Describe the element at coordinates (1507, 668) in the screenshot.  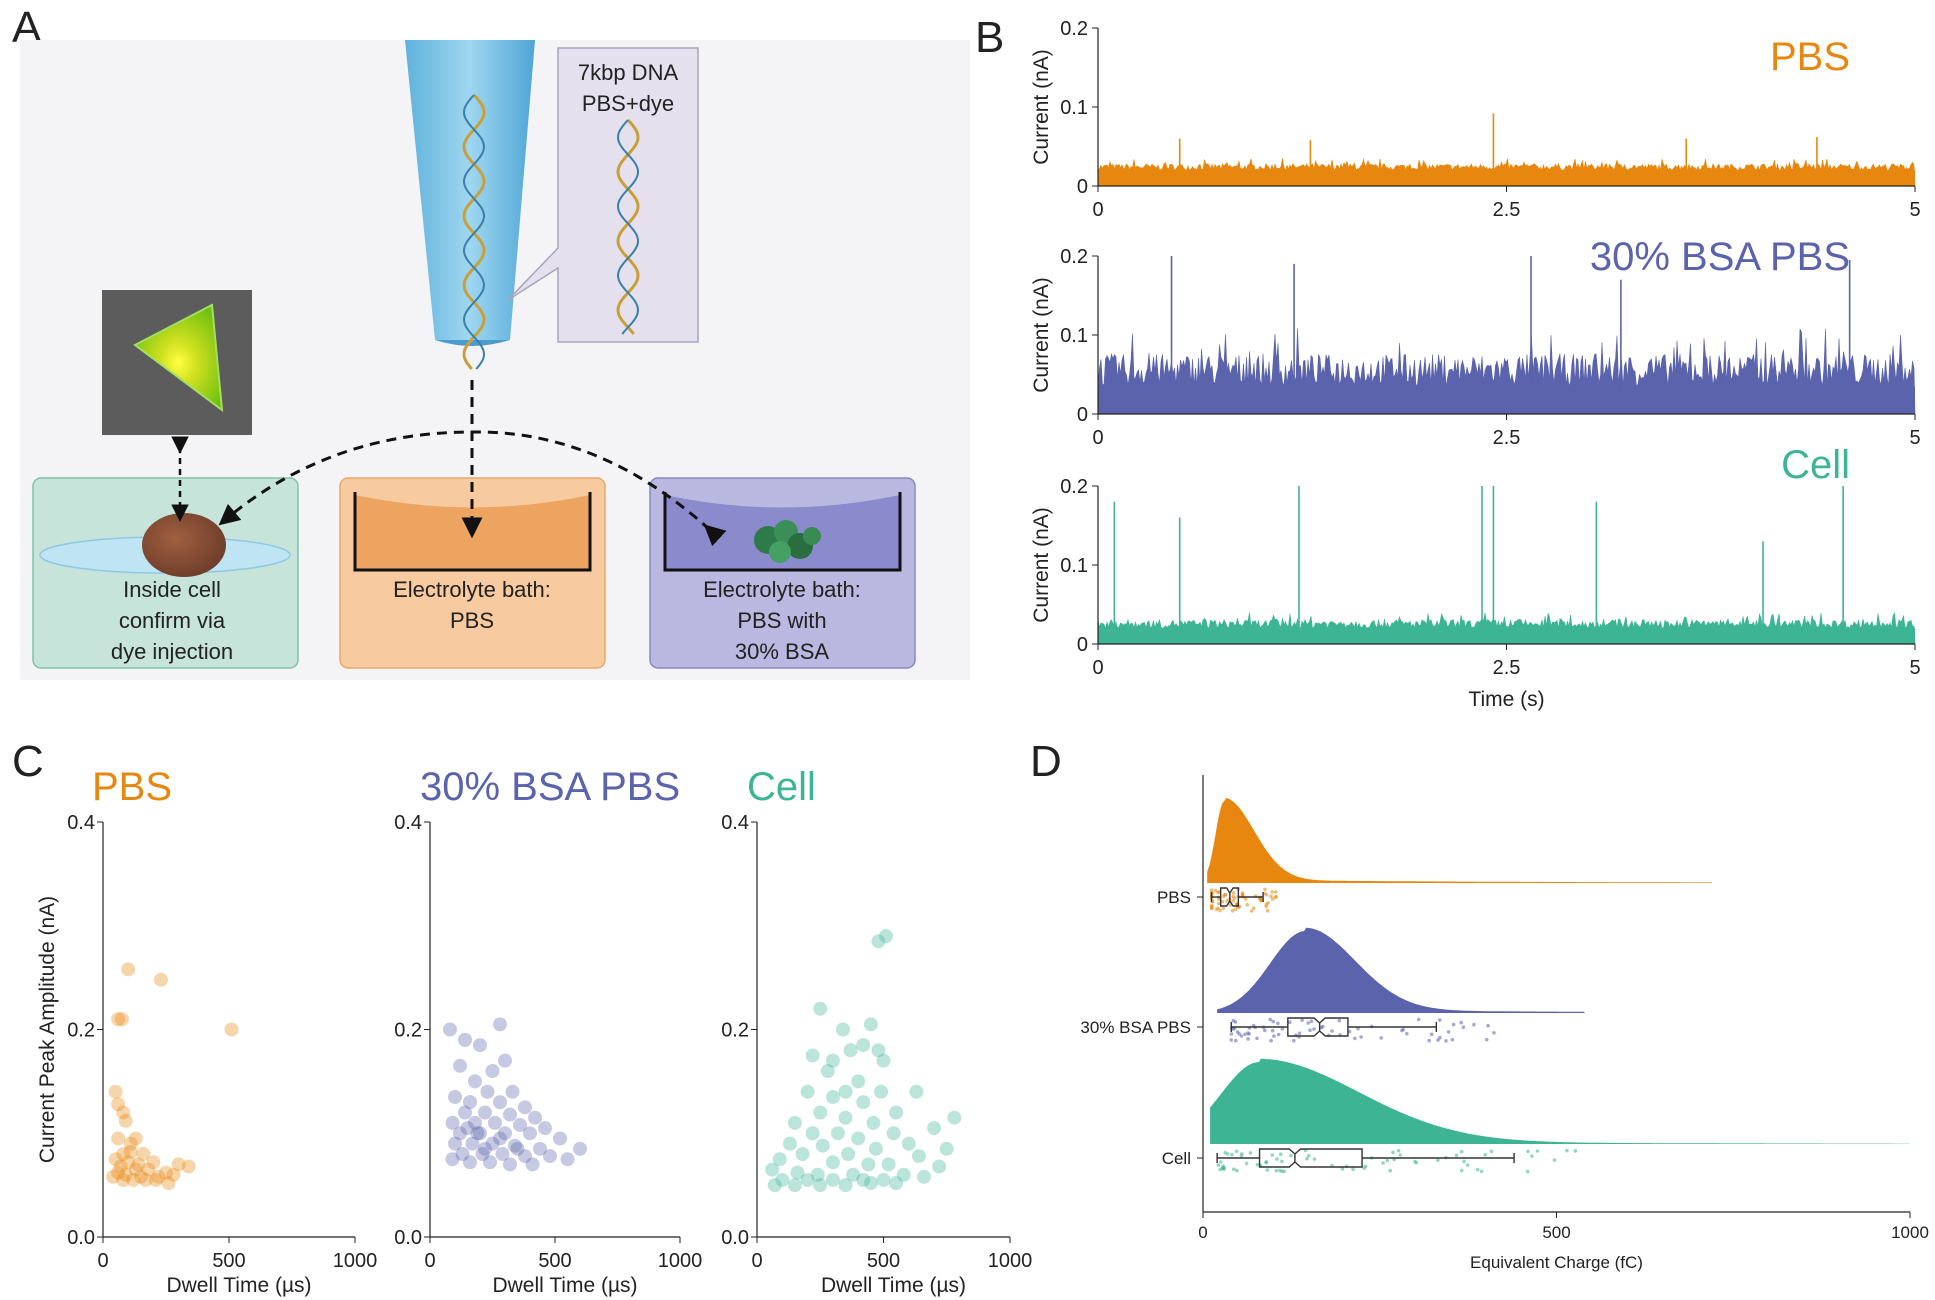
I see `b-xtick-label-2-1: 2.5` at that location.